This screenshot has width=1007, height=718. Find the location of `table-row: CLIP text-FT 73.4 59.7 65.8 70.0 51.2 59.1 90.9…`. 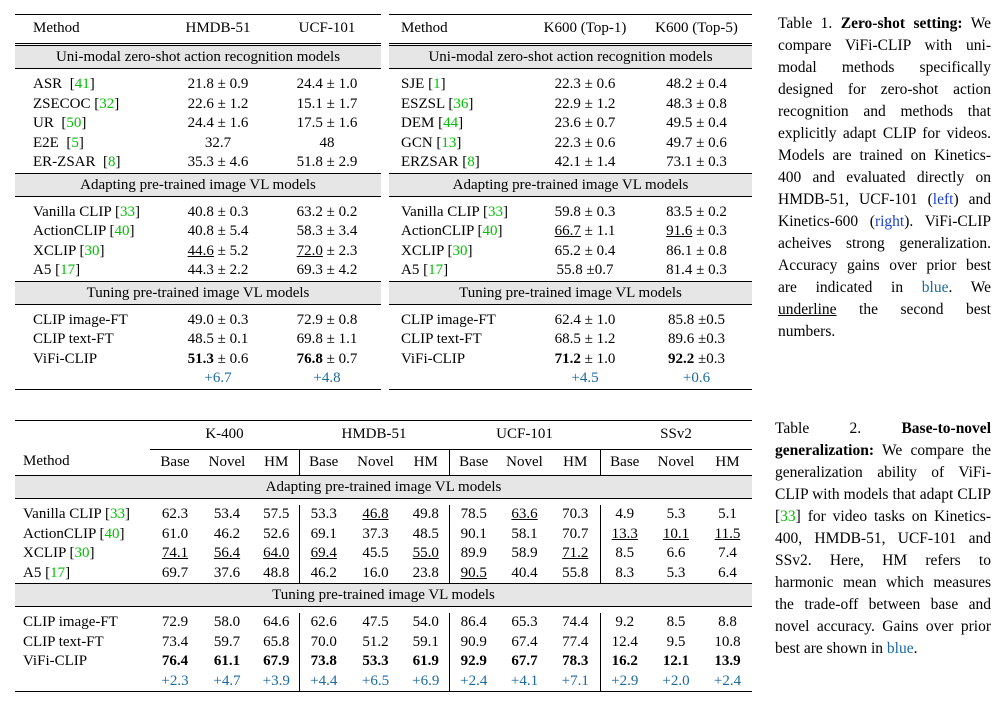

table-row: CLIP text-FT 73.4 59.7 65.8 70.0 51.2 59.1 90.9… is located at coordinates (383, 642).